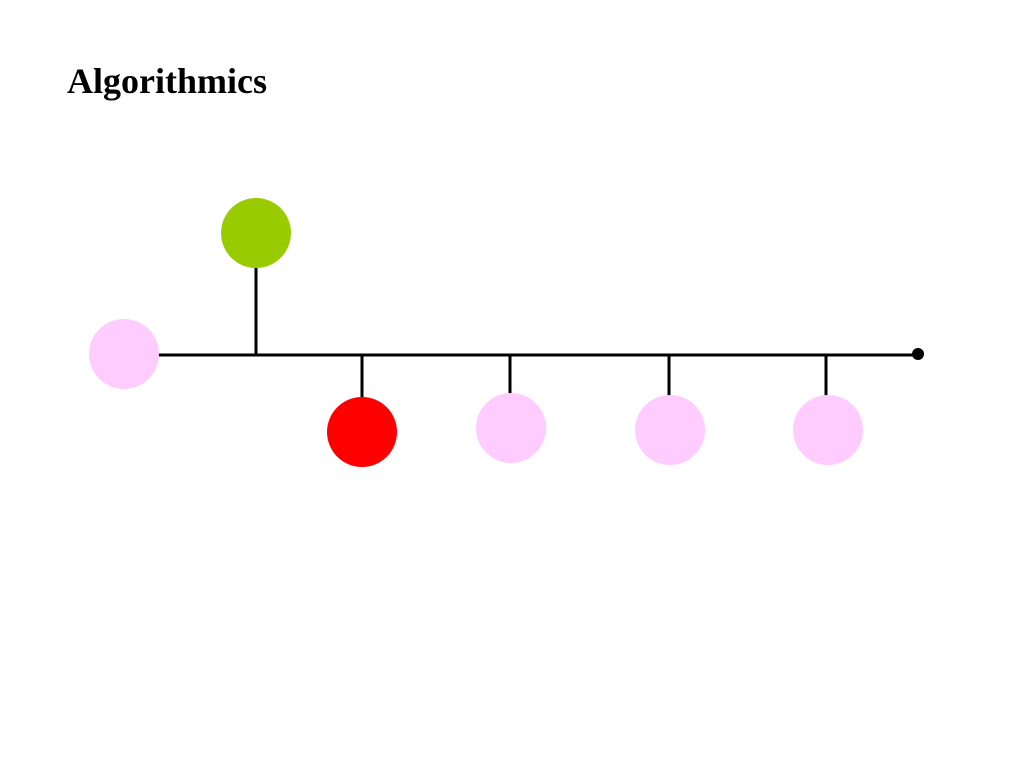  I want to click on node-green, so click(256, 233).